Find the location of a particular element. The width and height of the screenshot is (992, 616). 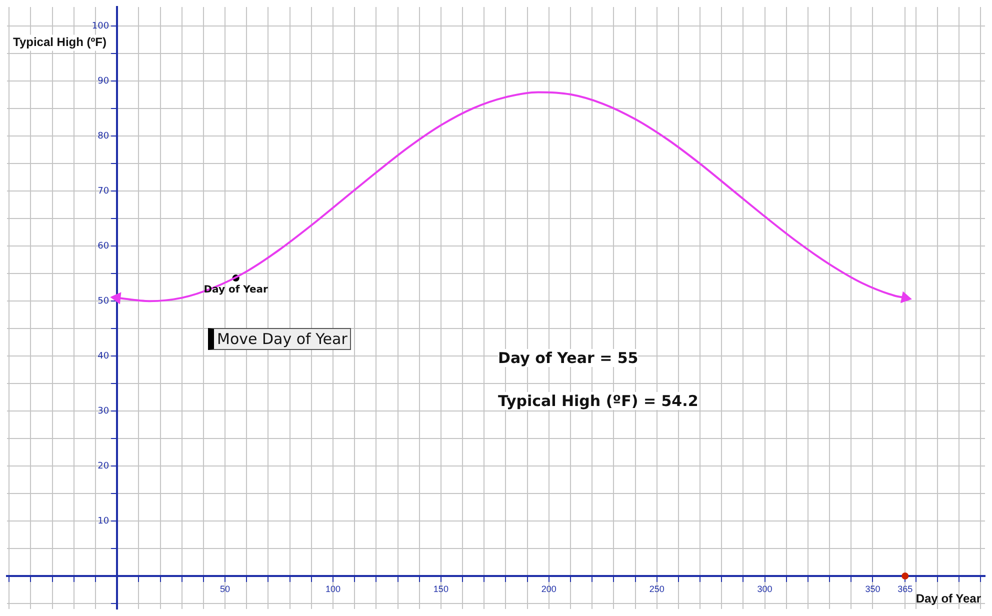

x-tick-label: 150 is located at coordinates (440, 589).